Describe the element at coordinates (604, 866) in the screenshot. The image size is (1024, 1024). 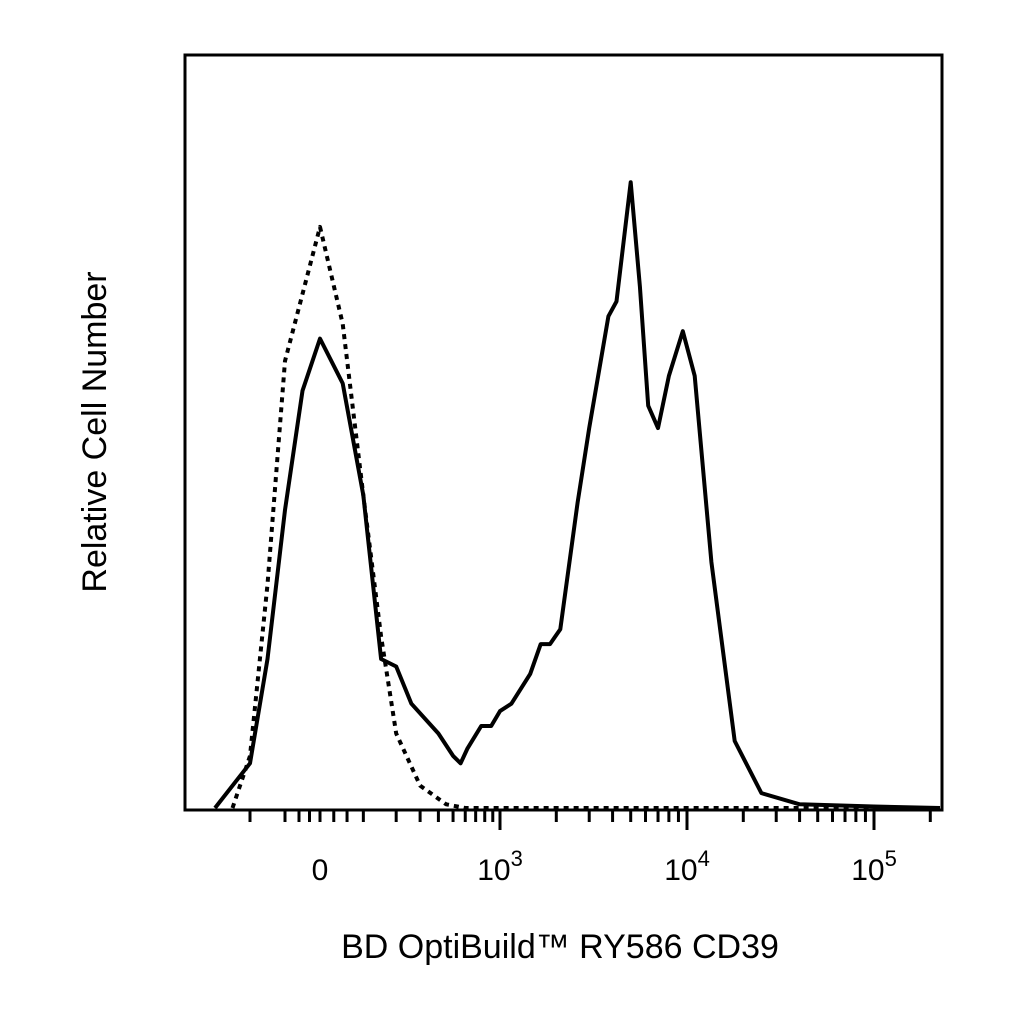
I see `x-tick-labels: 0 10³ 10⁴ 10⁵` at that location.